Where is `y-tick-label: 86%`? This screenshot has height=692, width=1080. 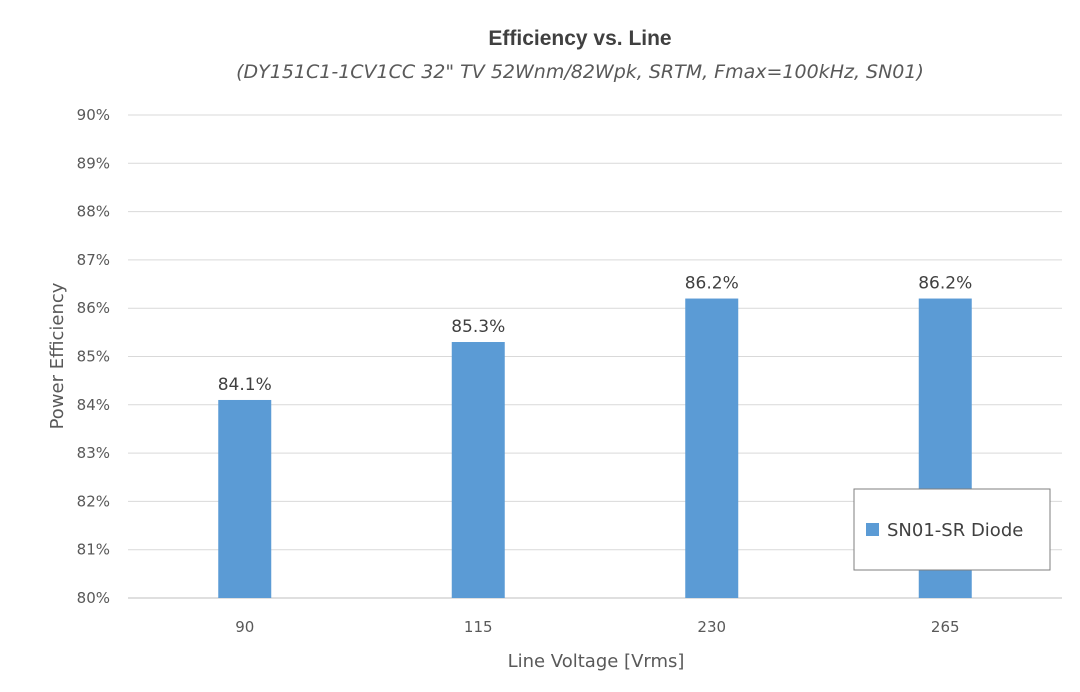 y-tick-label: 86% is located at coordinates (93, 308).